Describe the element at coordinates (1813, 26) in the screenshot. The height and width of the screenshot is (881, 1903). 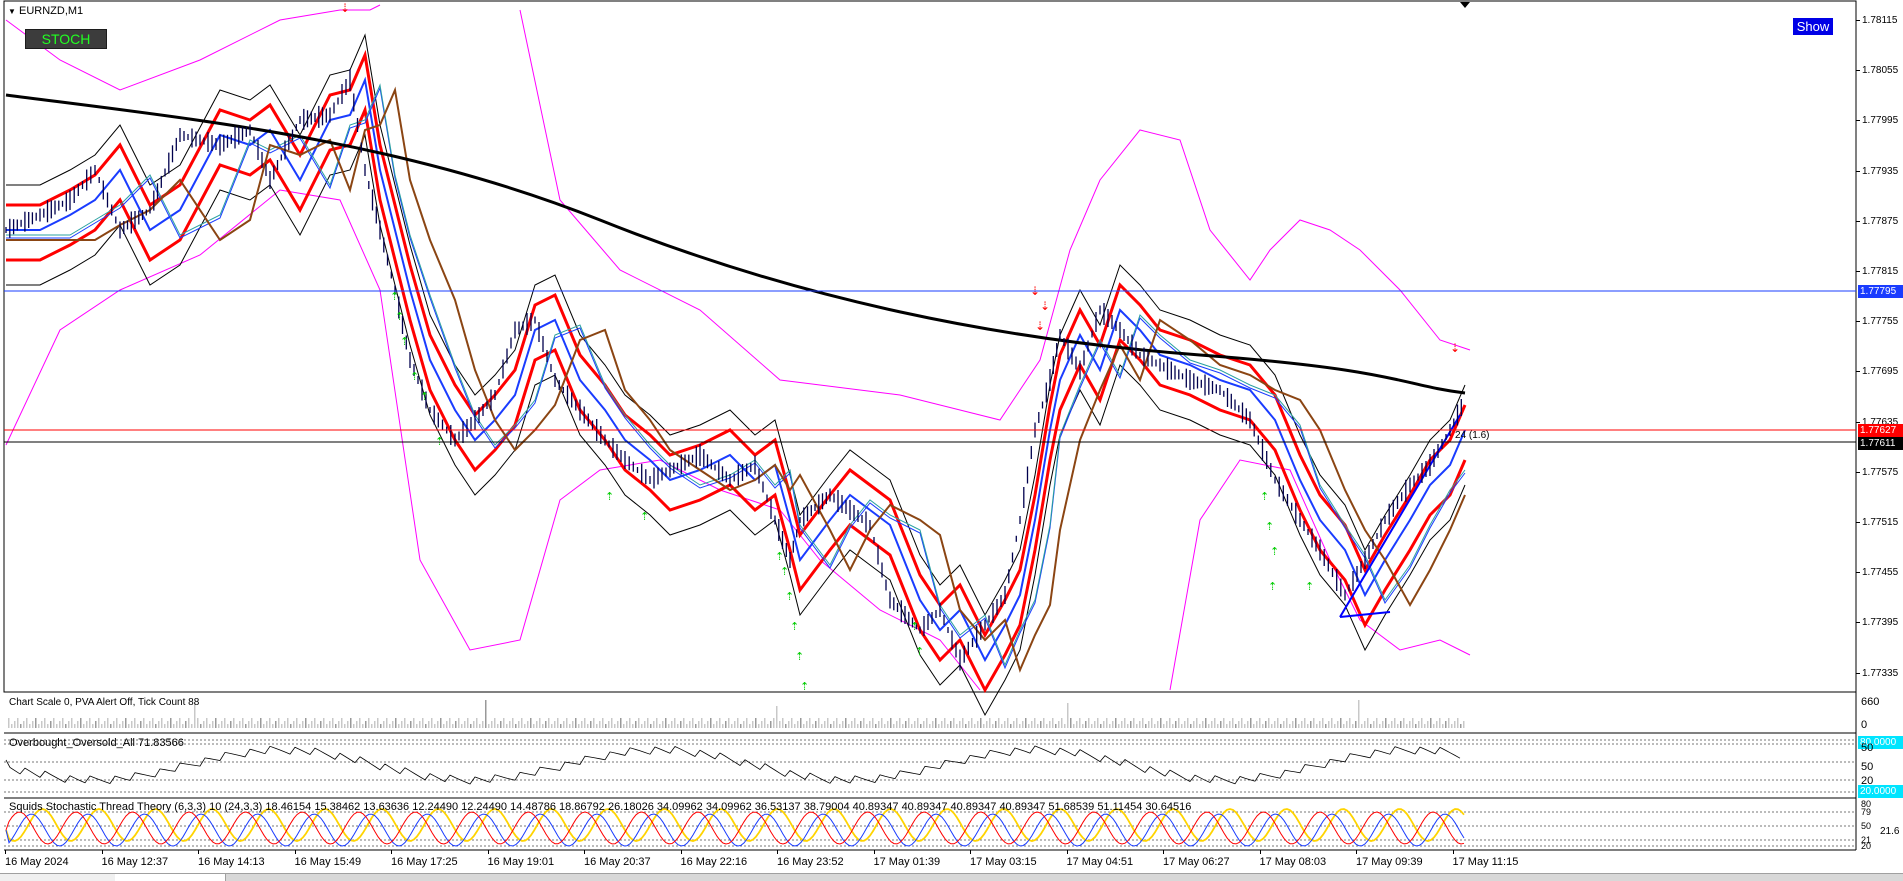
I see `show-button: Show` at that location.